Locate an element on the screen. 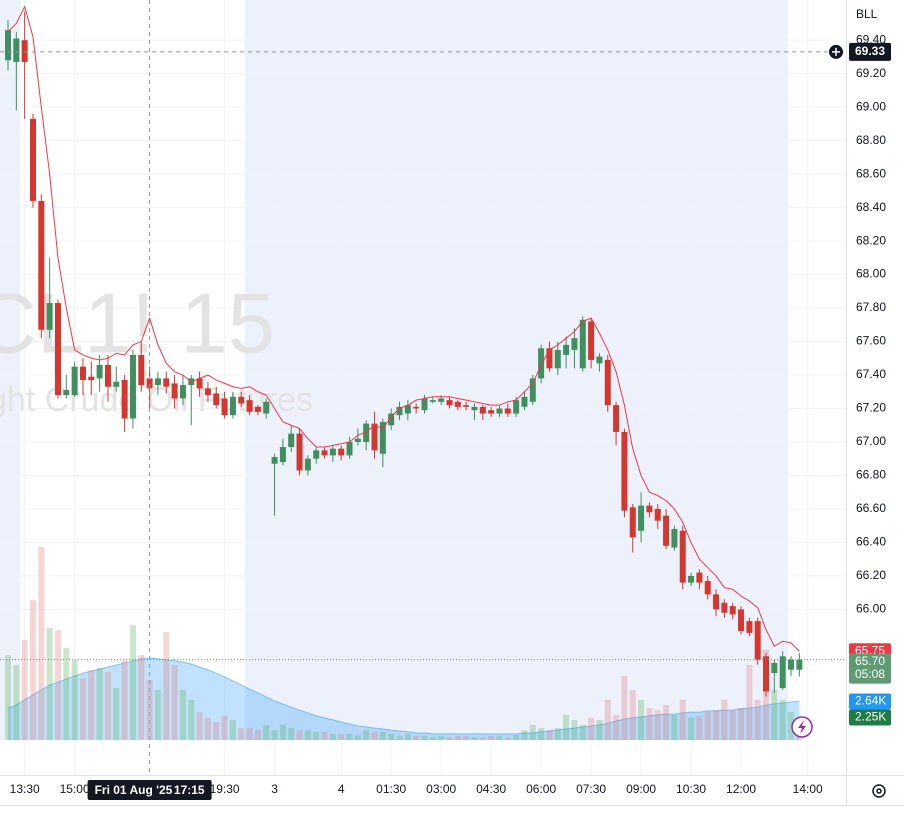 The width and height of the screenshot is (904, 818). volume-ma-last-label-box is located at coordinates (870, 701).